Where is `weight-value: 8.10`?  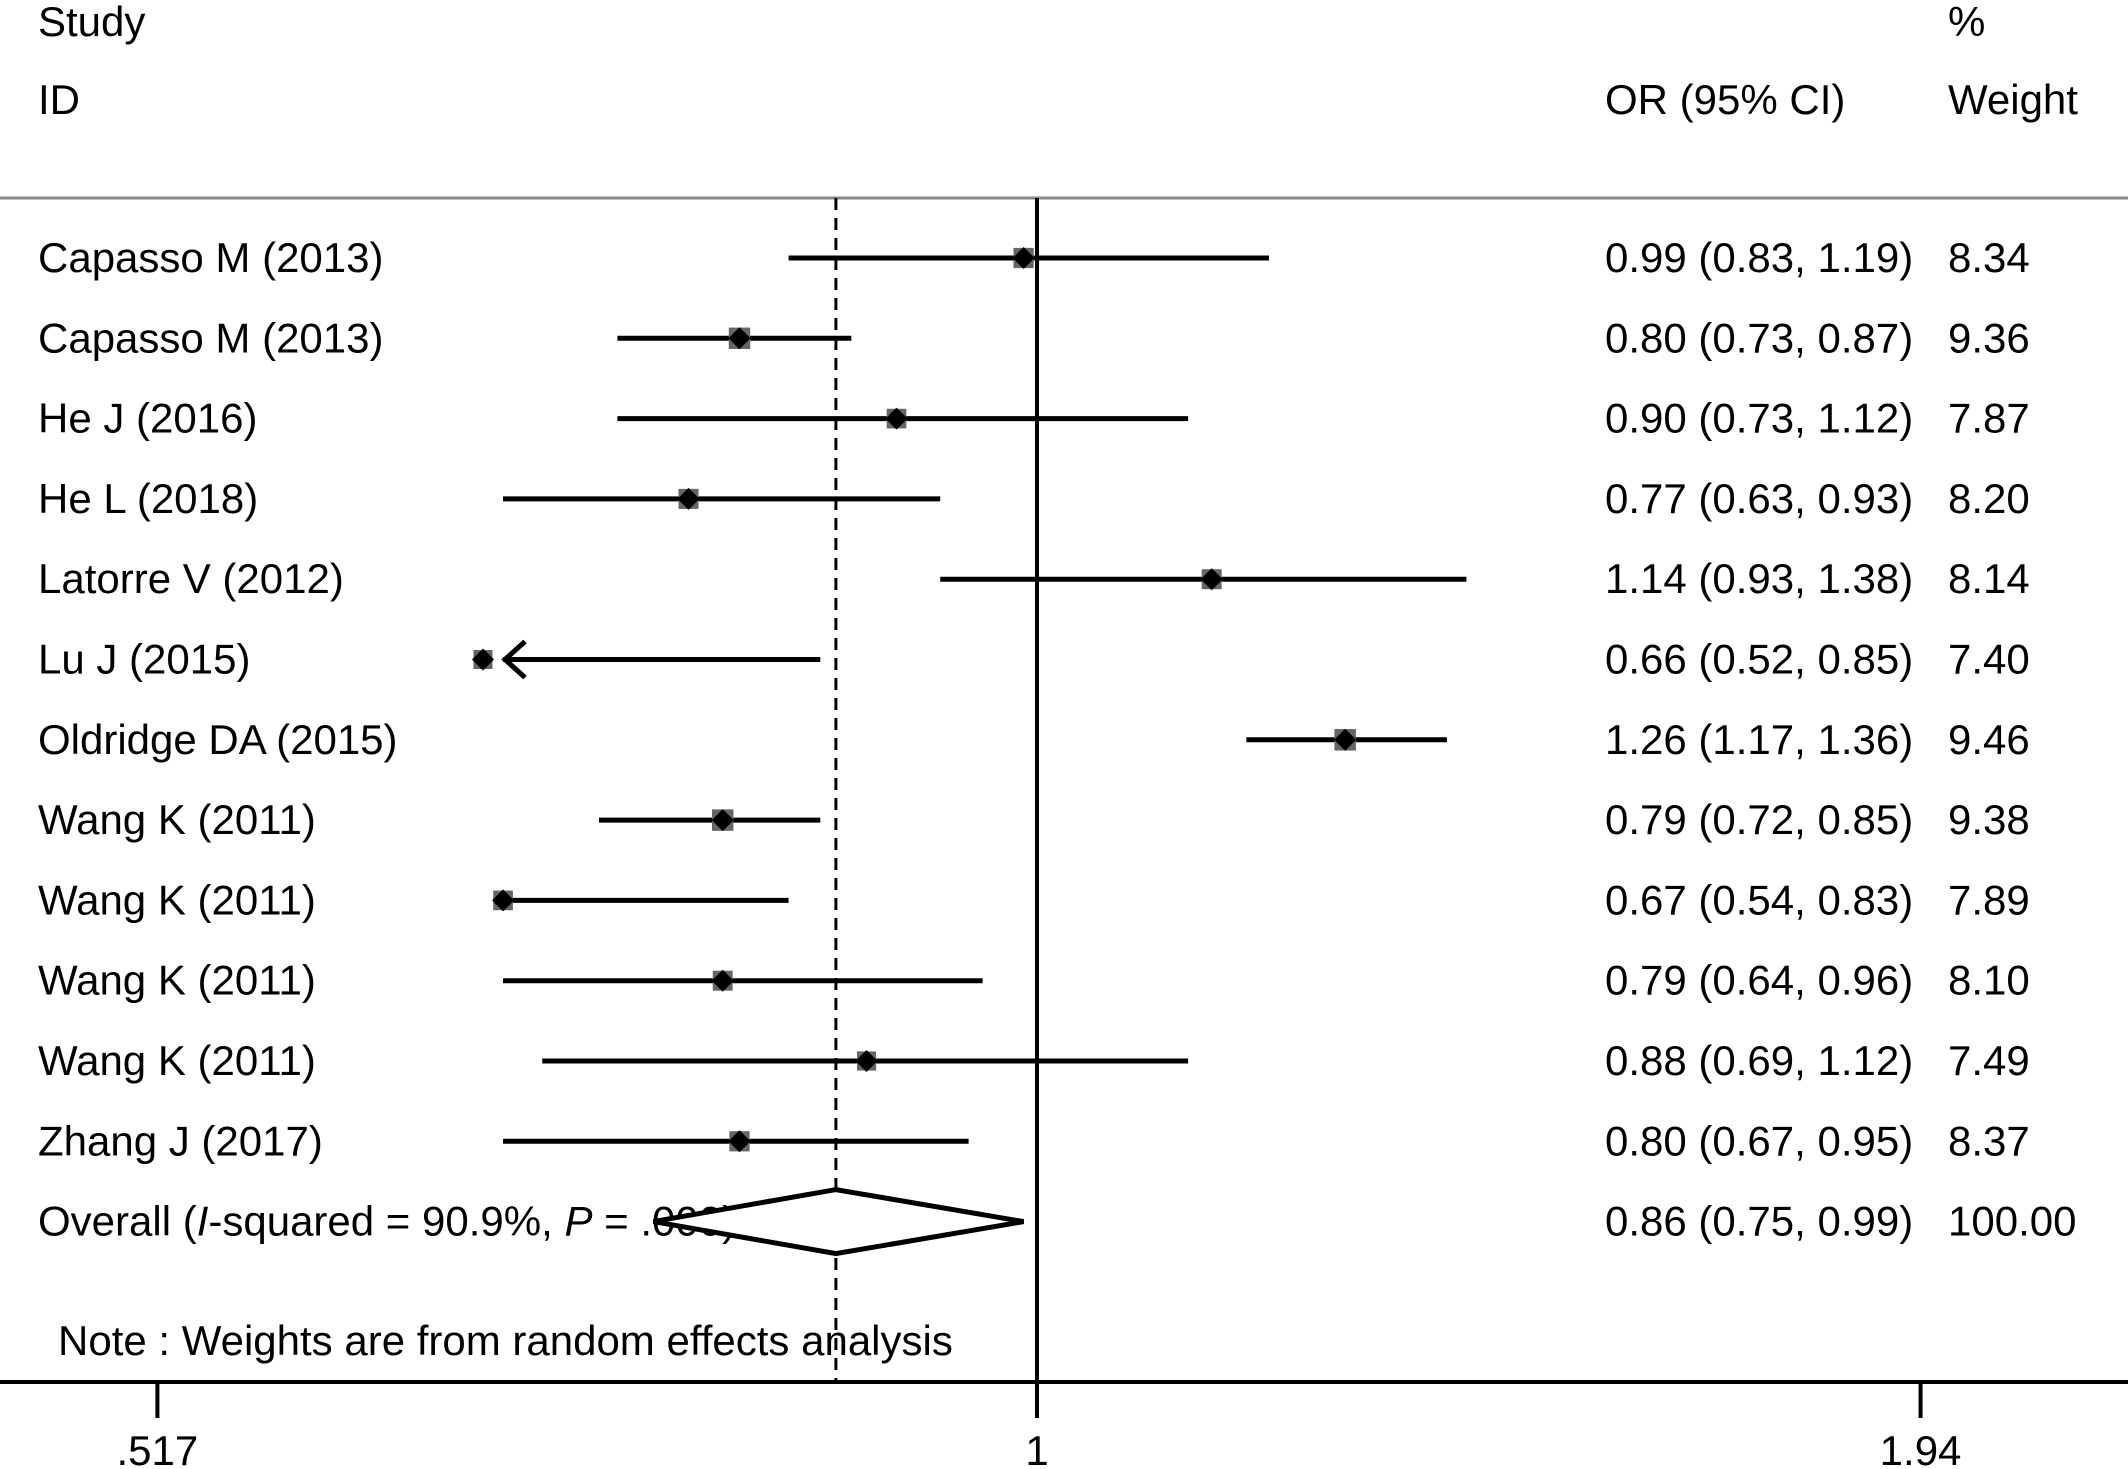 weight-value: 8.10 is located at coordinates (1989, 980).